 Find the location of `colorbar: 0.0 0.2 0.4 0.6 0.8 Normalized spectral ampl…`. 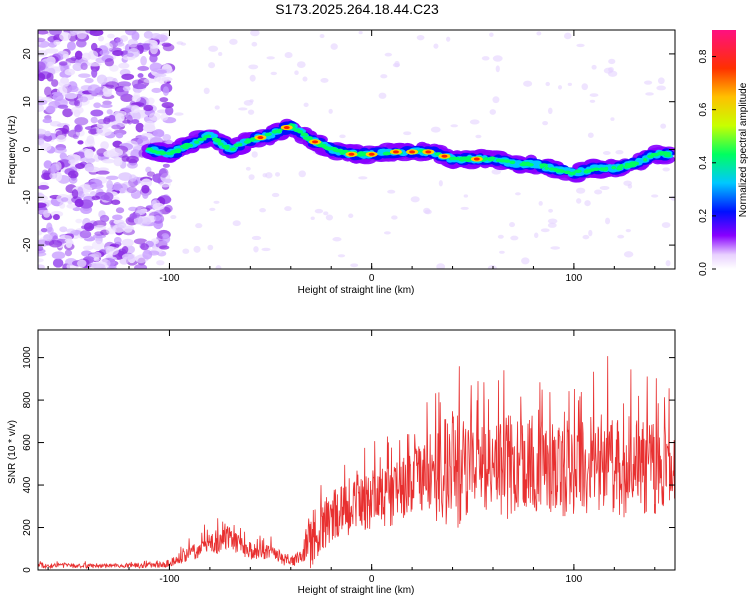

colorbar: 0.0 0.2 0.4 0.6 0.8 Normalized spectral ampl… is located at coordinates (723, 153).